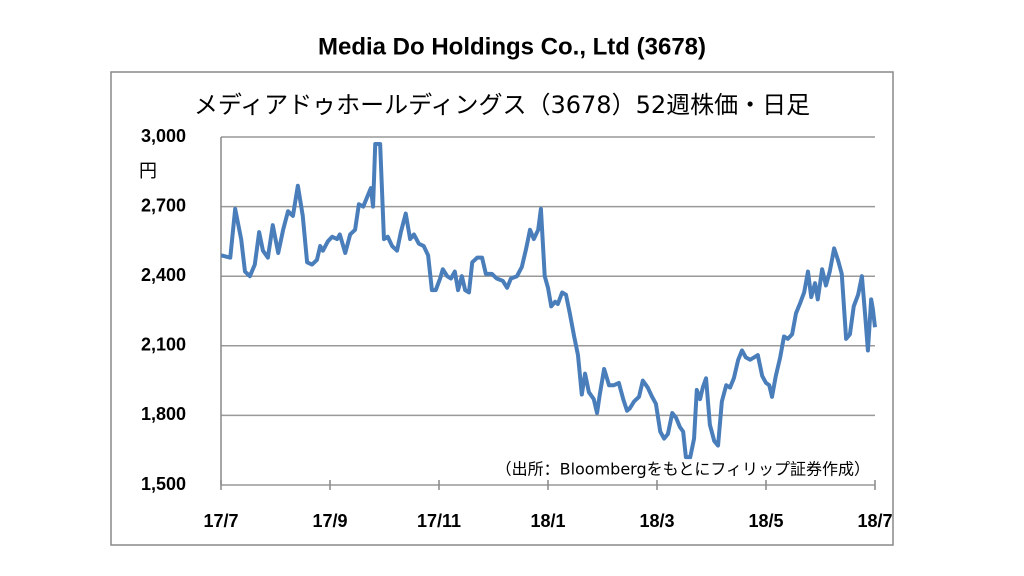  I want to click on y-tick-label: 1,800, so click(163, 414).